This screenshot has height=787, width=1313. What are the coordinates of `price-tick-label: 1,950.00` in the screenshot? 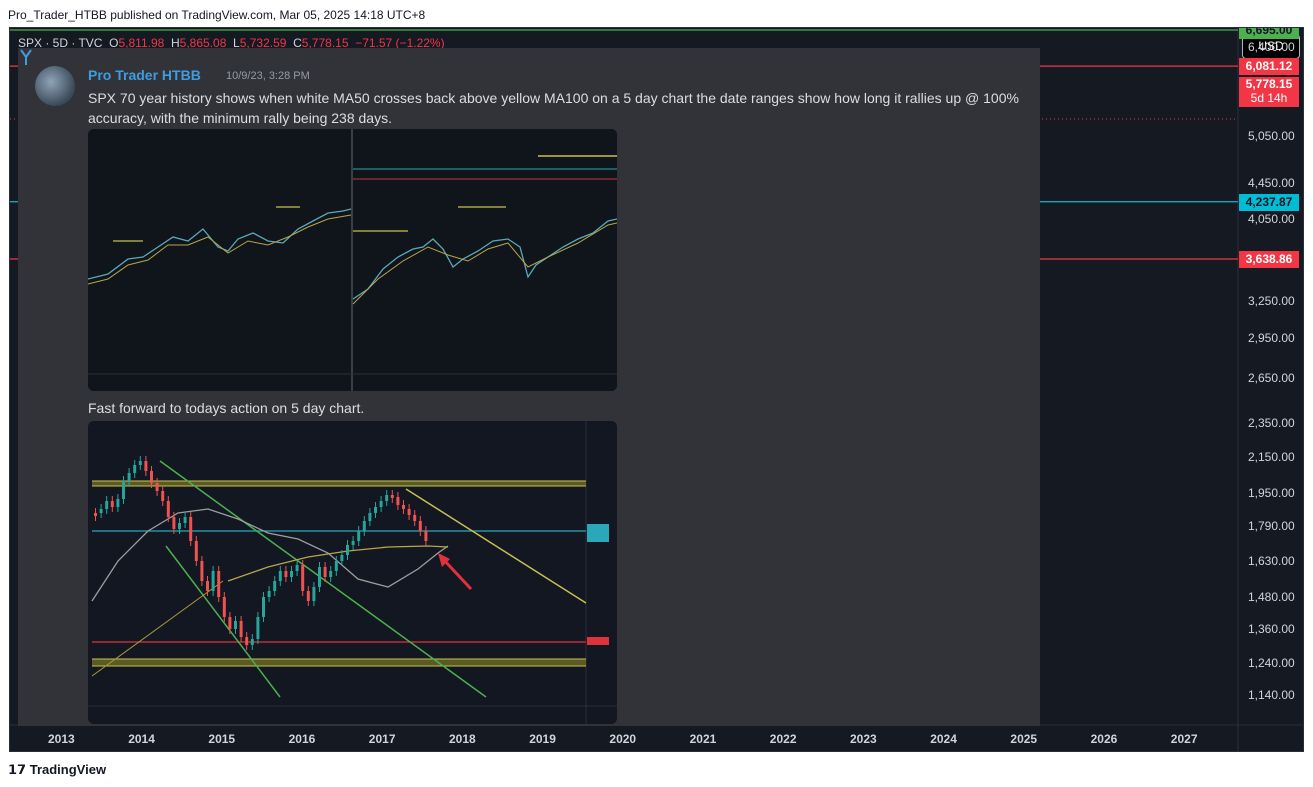 It's located at (1271, 493).